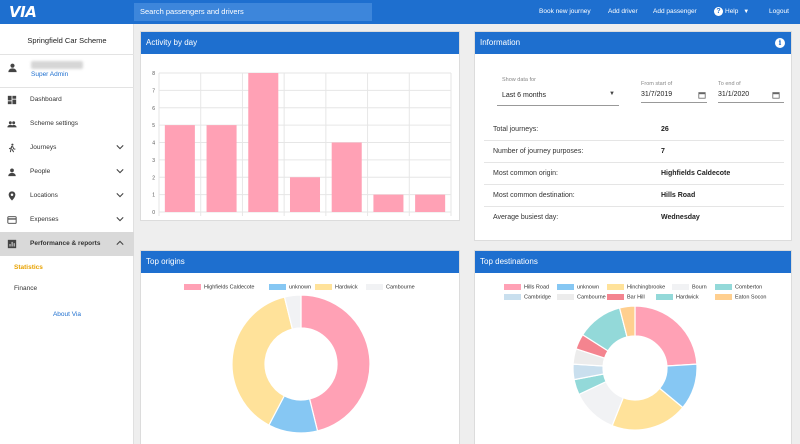 Image resolution: width=800 pixels, height=444 pixels. I want to click on sidebar-item-label: Journeys, so click(43, 147).